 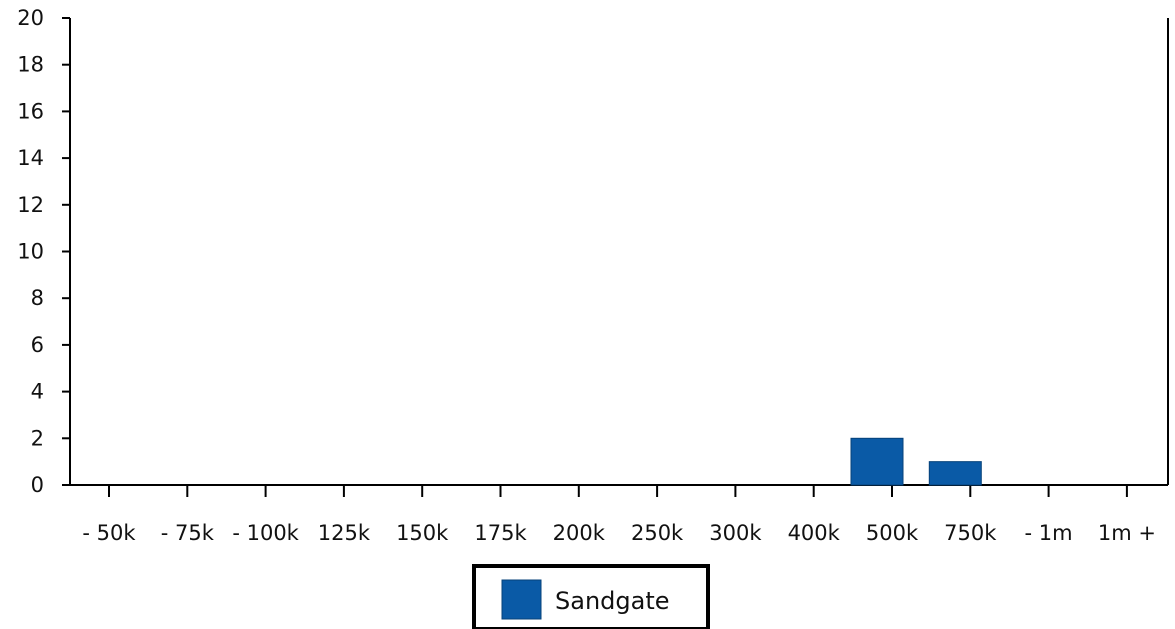 What do you see at coordinates (37, 345) in the screenshot?
I see `y-tick-label: 6` at bounding box center [37, 345].